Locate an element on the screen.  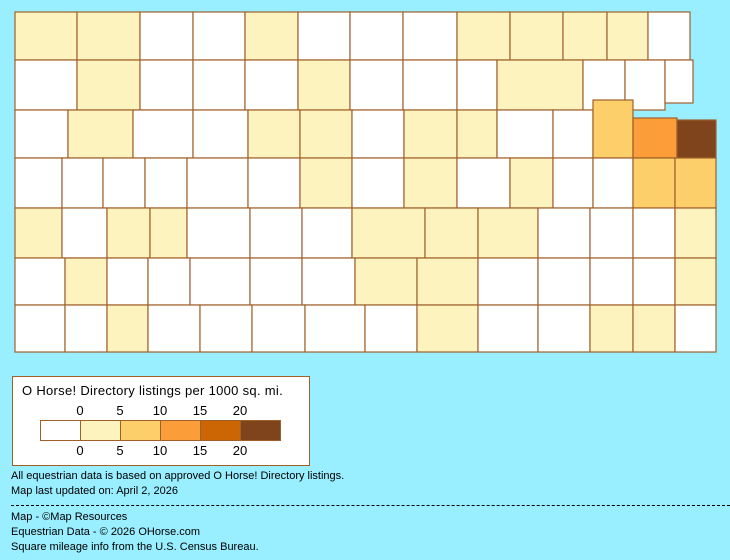
legend-label-top-20: 20 is located at coordinates (240, 410).